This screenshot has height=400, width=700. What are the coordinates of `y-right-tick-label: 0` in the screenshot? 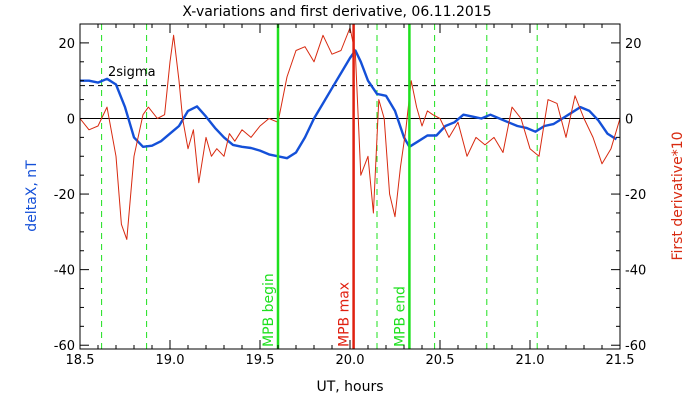 It's located at (629, 119).